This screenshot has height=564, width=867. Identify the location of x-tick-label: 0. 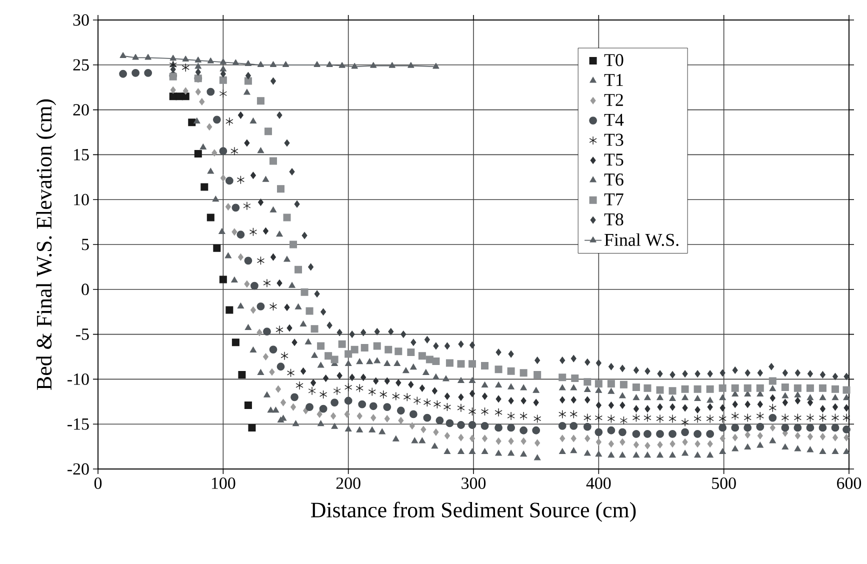
(98, 483).